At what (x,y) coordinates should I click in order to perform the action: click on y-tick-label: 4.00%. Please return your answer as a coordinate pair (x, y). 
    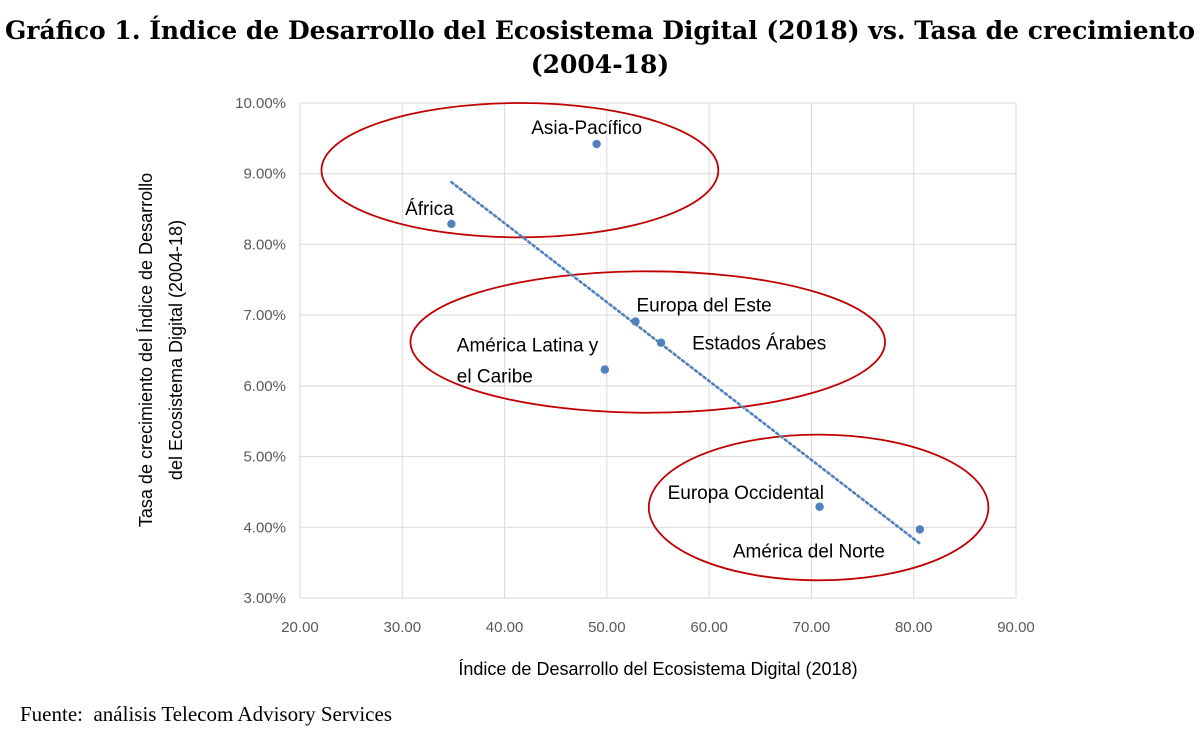
    Looking at the image, I should click on (264, 527).